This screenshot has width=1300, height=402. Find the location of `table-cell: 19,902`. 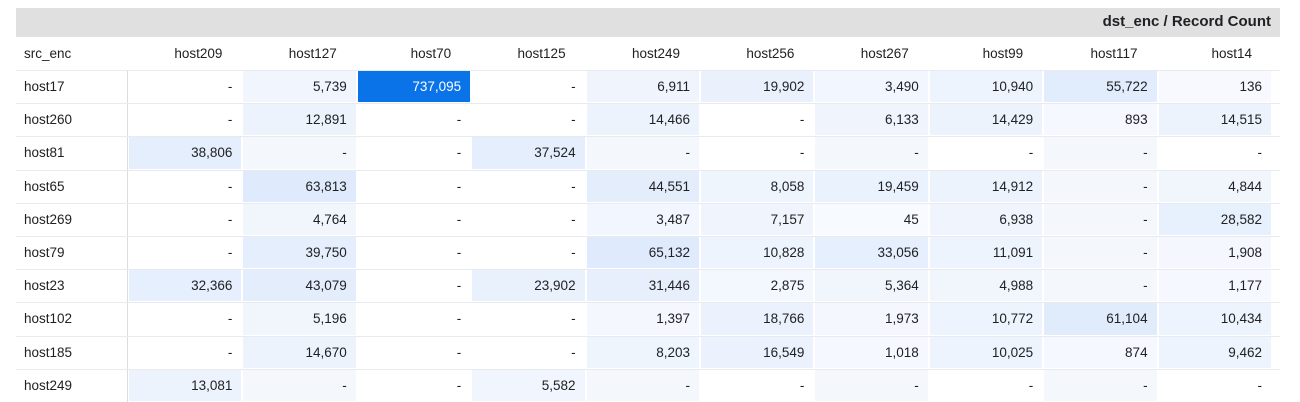

table-cell: 19,902 is located at coordinates (757, 87).